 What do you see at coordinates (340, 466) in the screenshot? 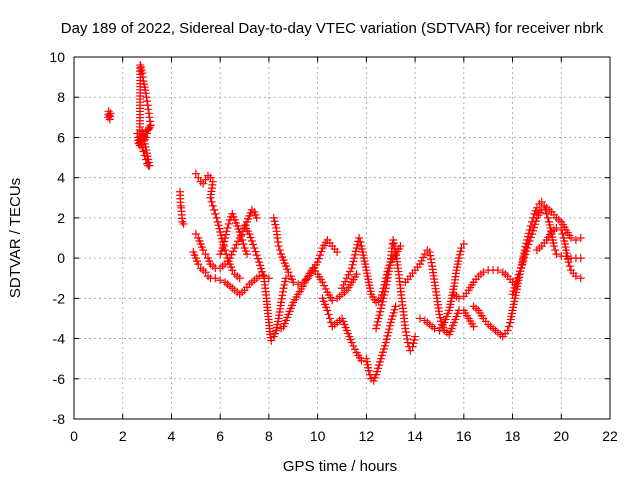
I see `x-axis-label: GPS time / hours` at bounding box center [340, 466].